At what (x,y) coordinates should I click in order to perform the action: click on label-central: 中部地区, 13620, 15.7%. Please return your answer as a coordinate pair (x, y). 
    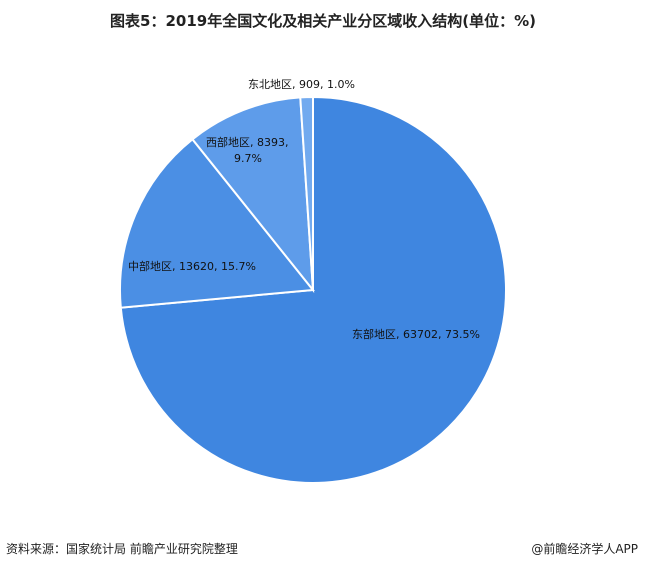
    Looking at the image, I should click on (192, 266).